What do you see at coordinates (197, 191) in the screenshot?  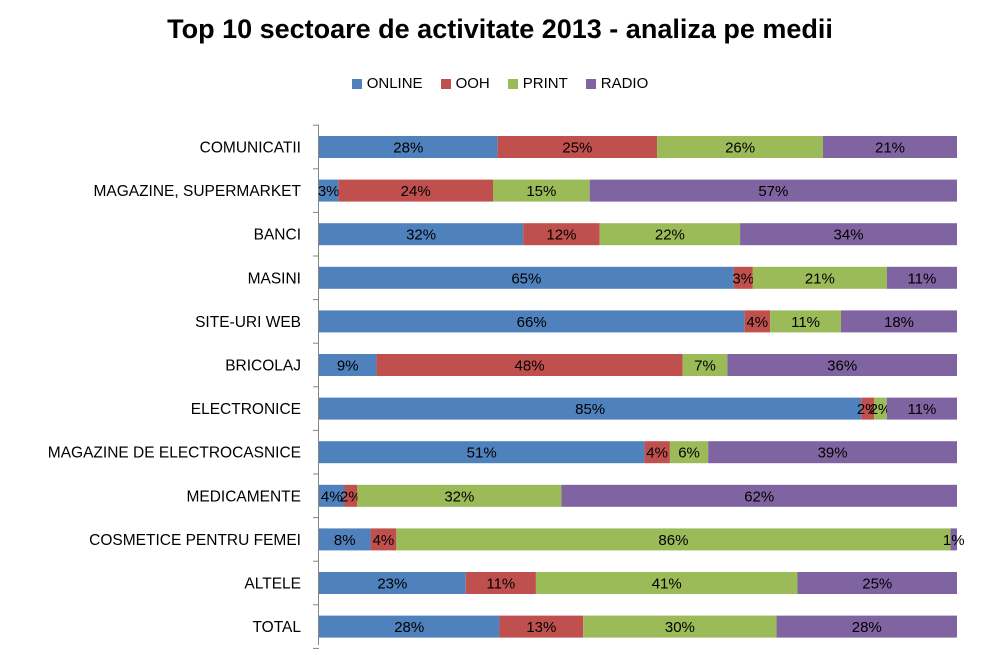 I see `category-label: MAGAZINE, SUPERMARKET` at bounding box center [197, 191].